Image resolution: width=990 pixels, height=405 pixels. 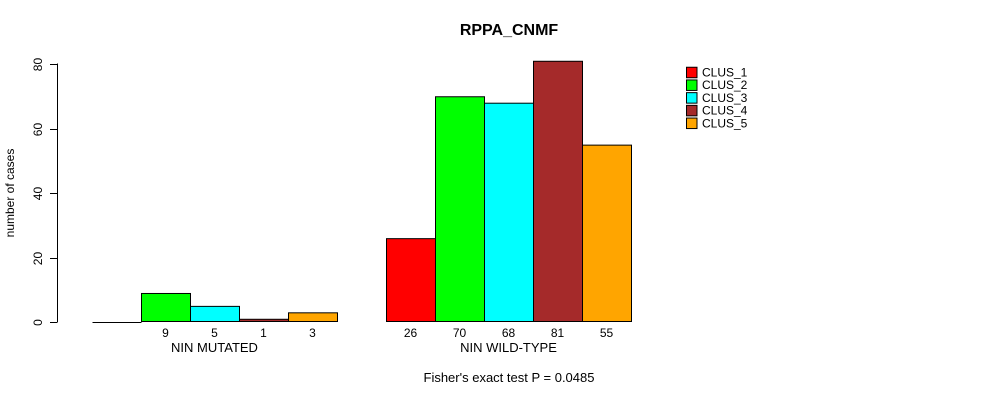 I want to click on legend-label-clus-4: CLUS_4, so click(x=725, y=111).